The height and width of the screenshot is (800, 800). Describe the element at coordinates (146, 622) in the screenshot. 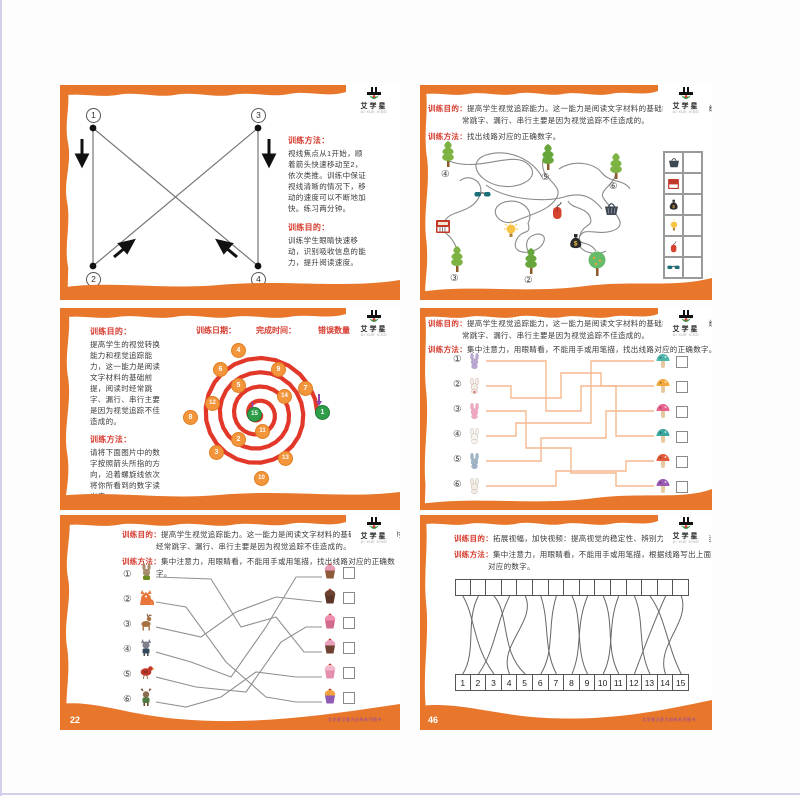

I see `deer-icon` at that location.